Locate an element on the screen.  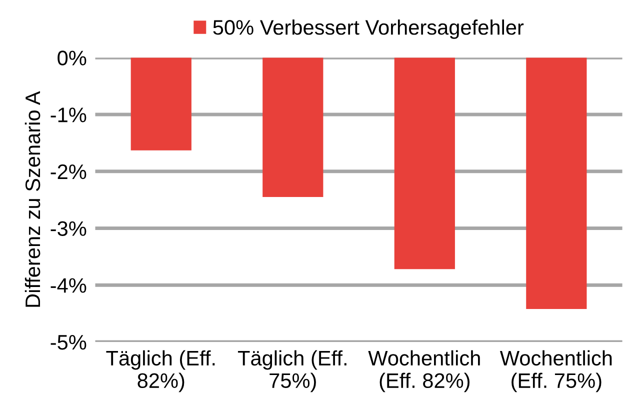
y-tick-label: -3% is located at coordinates (68, 228).